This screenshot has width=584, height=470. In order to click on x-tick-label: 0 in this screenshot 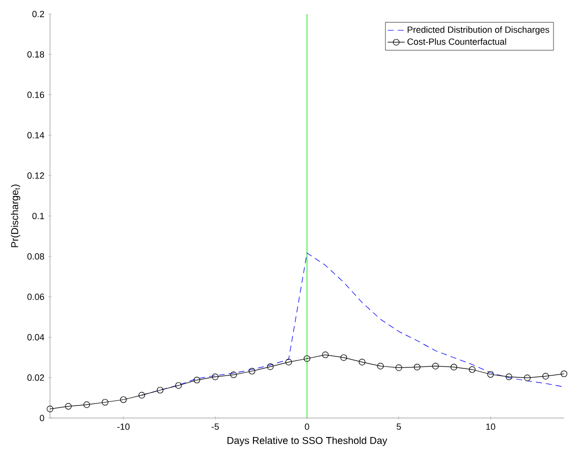, I will do `click(307, 427)`.